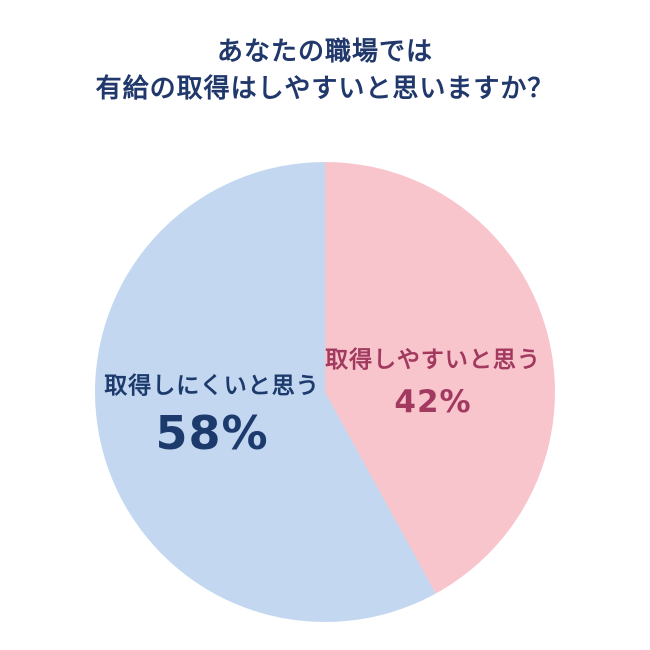 This screenshot has height=650, width=650. I want to click on slice-easy-name: 取得しやすいと思う, so click(433, 360).